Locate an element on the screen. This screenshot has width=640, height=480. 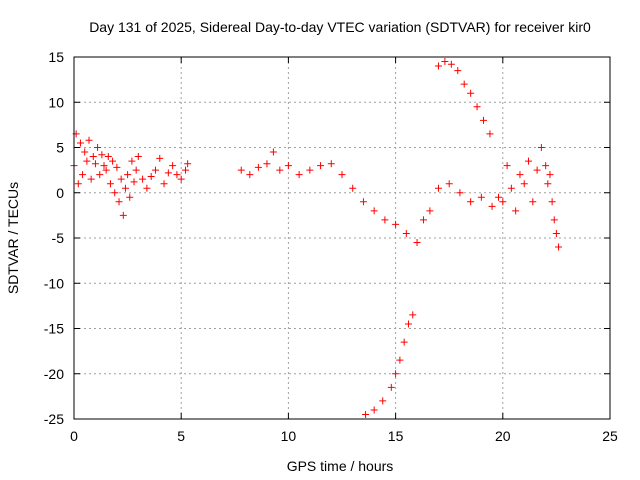
y-tick-label: -15 is located at coordinates (54, 329).